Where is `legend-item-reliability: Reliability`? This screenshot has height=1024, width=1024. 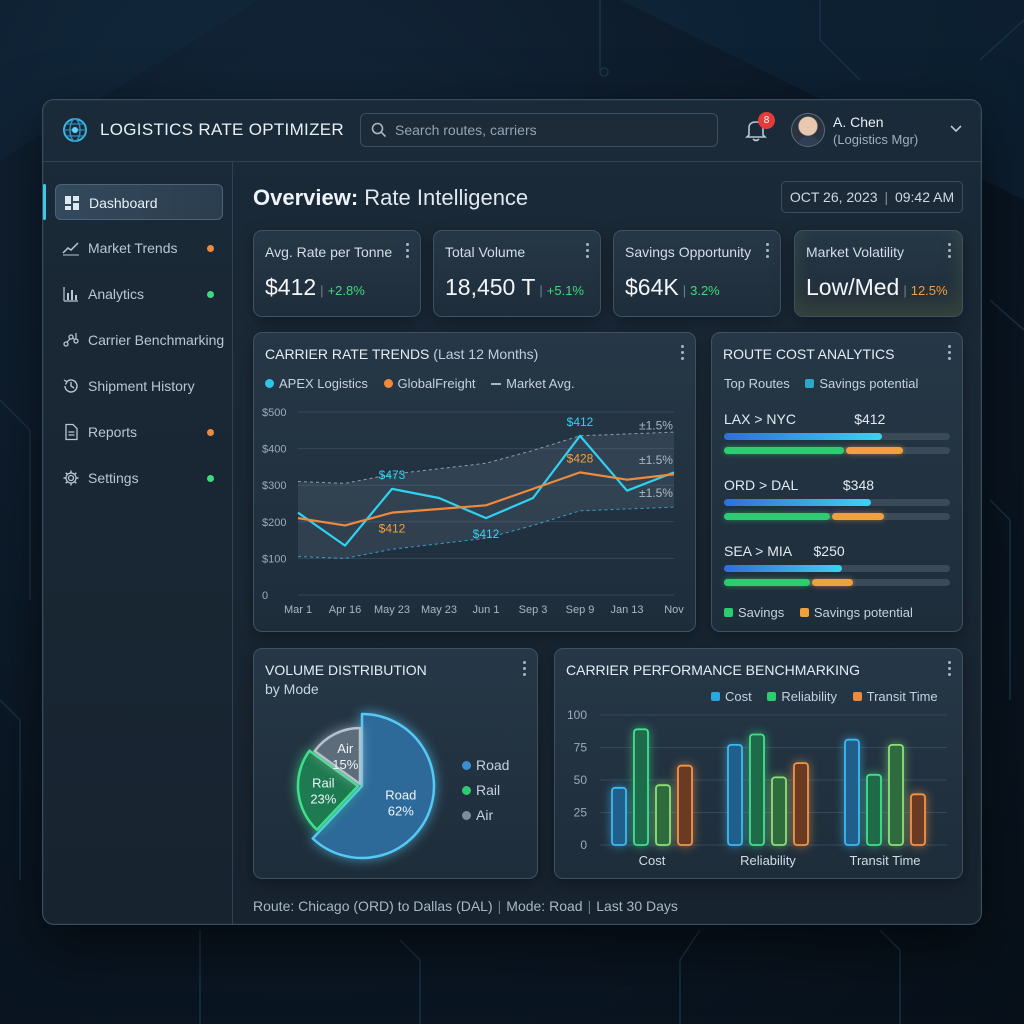
legend-item-reliability: Reliability is located at coordinates (802, 696).